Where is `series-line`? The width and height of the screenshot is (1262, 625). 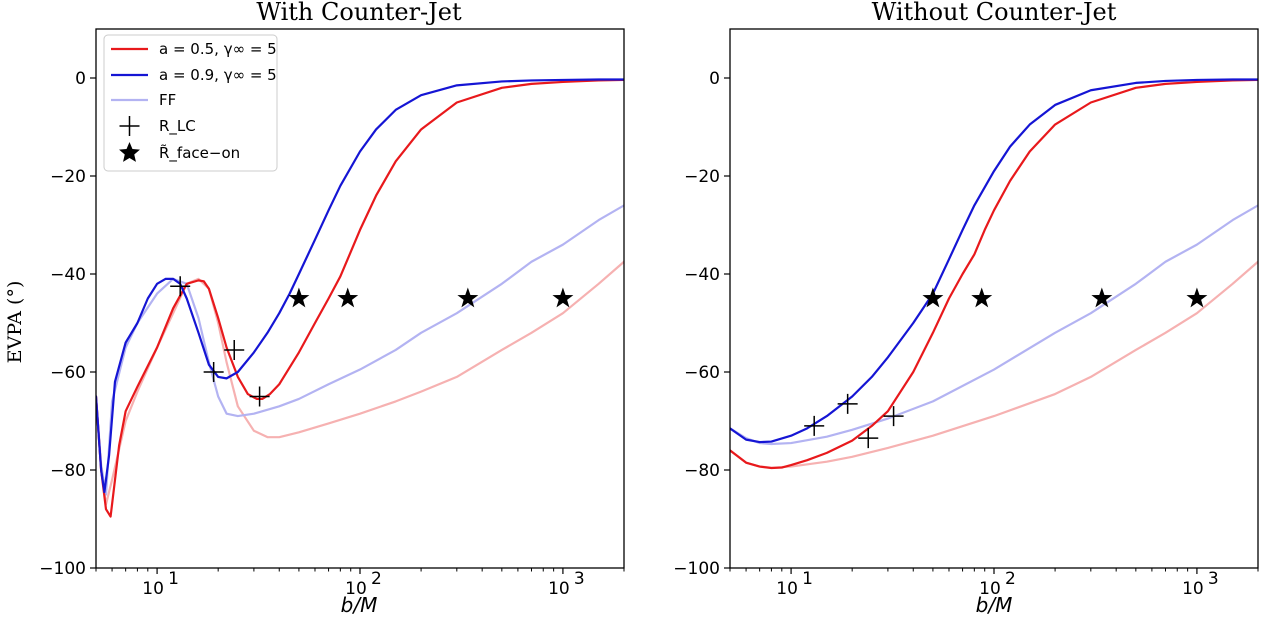
series-line is located at coordinates (994, 364).